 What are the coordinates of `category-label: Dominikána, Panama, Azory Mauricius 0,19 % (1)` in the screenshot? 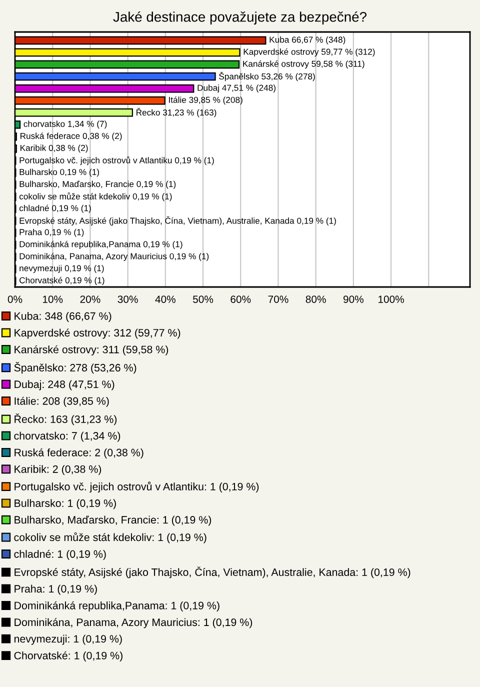 It's located at (114, 256).